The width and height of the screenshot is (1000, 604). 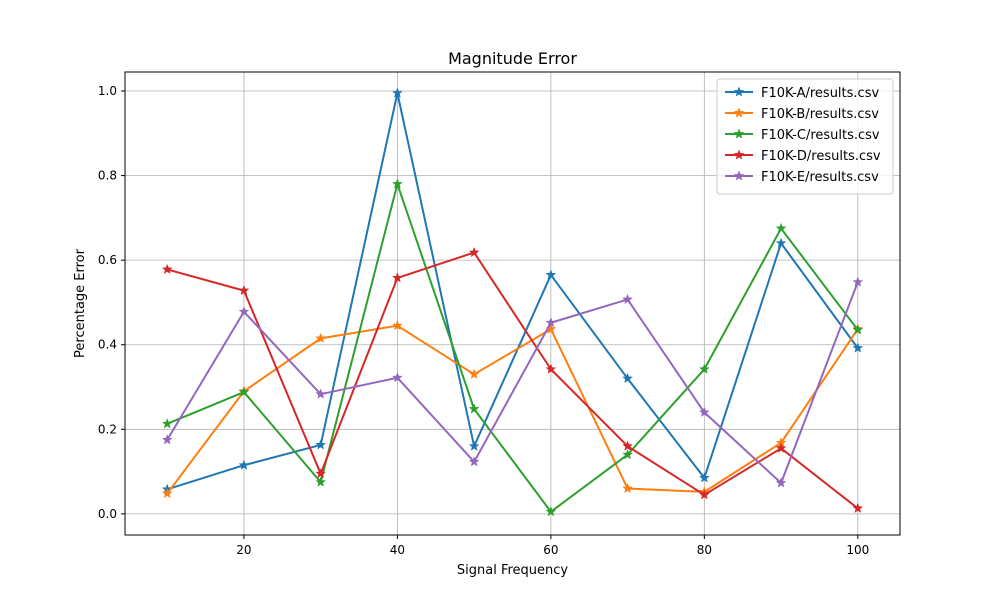 I want to click on x-tick-label: 100, so click(x=857, y=550).